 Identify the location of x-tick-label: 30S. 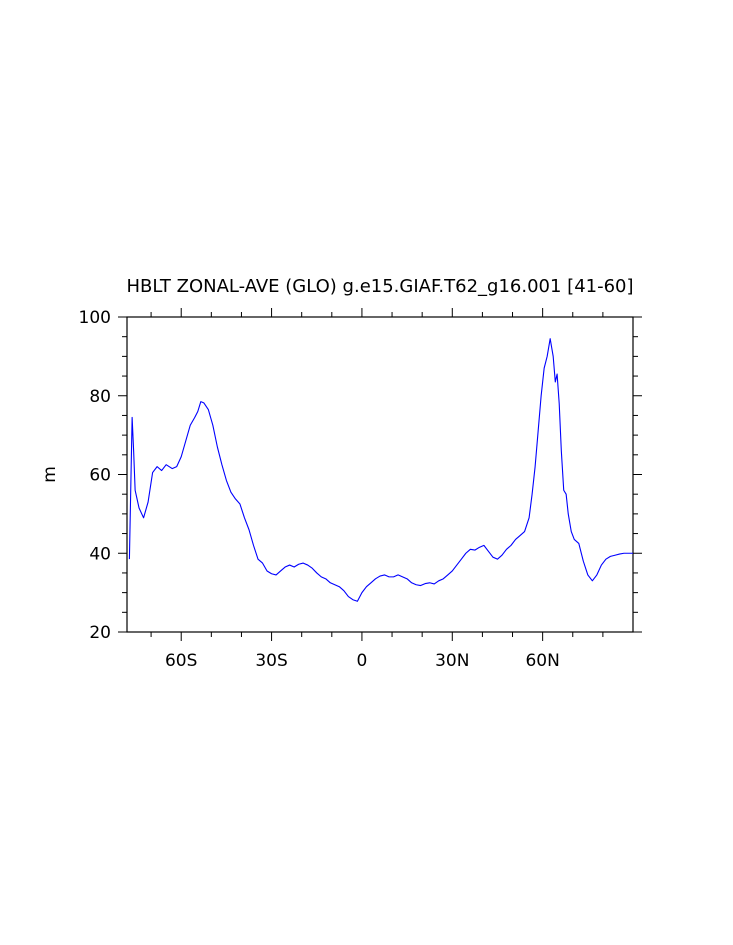
(271, 661).